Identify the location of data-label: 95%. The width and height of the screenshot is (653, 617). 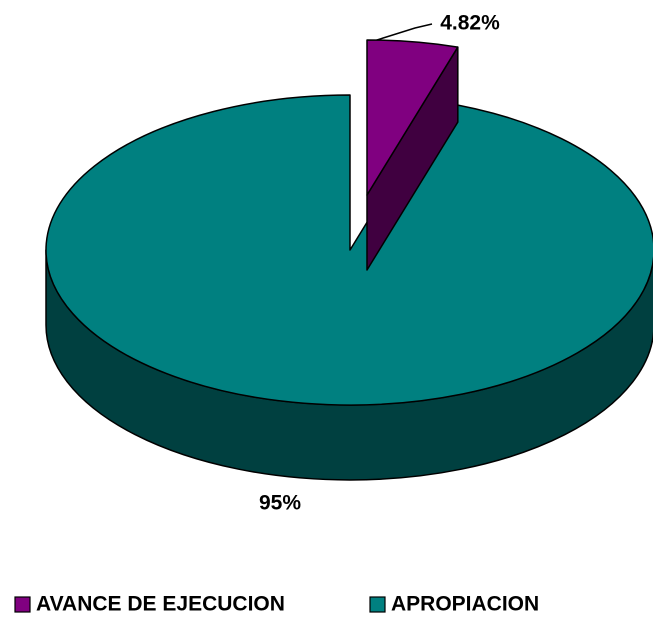
(280, 503).